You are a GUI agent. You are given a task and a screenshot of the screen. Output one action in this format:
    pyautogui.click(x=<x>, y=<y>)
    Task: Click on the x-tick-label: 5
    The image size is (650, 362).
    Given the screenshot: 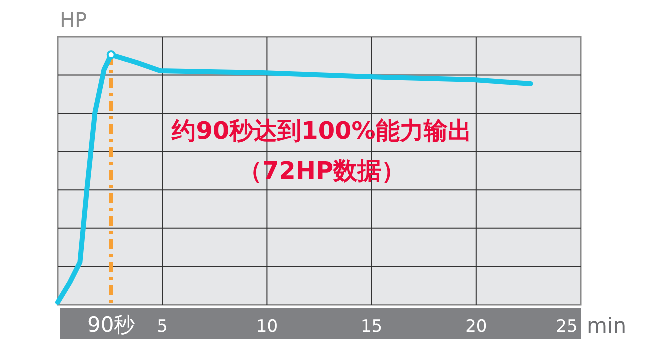 What is the action you would take?
    pyautogui.click(x=162, y=327)
    